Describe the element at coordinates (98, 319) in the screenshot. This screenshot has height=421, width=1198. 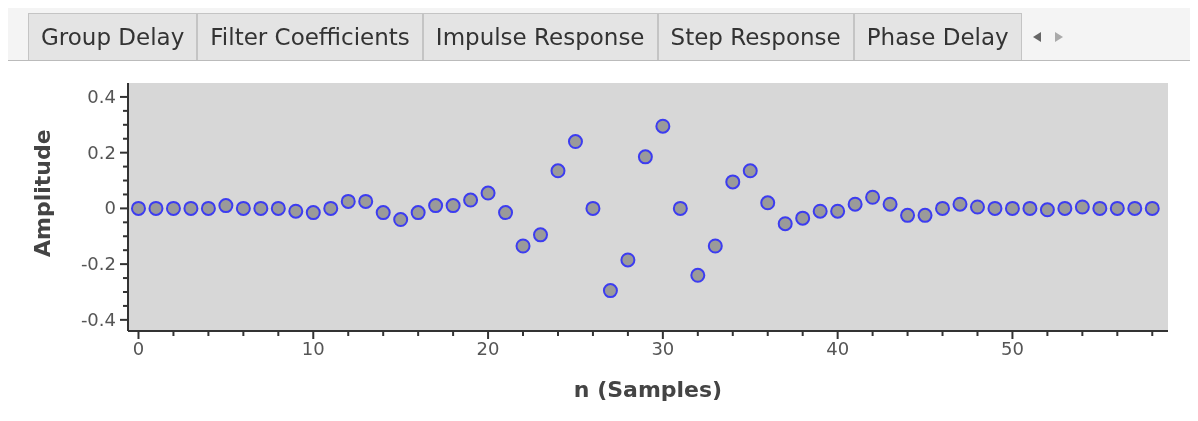
I see `y-tick-label: -0.4` at that location.